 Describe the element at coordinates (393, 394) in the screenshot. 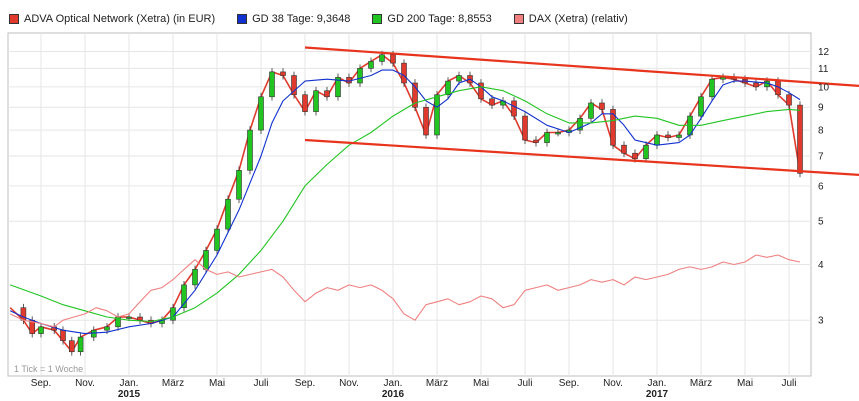

I see `x-year-label: 2016` at that location.